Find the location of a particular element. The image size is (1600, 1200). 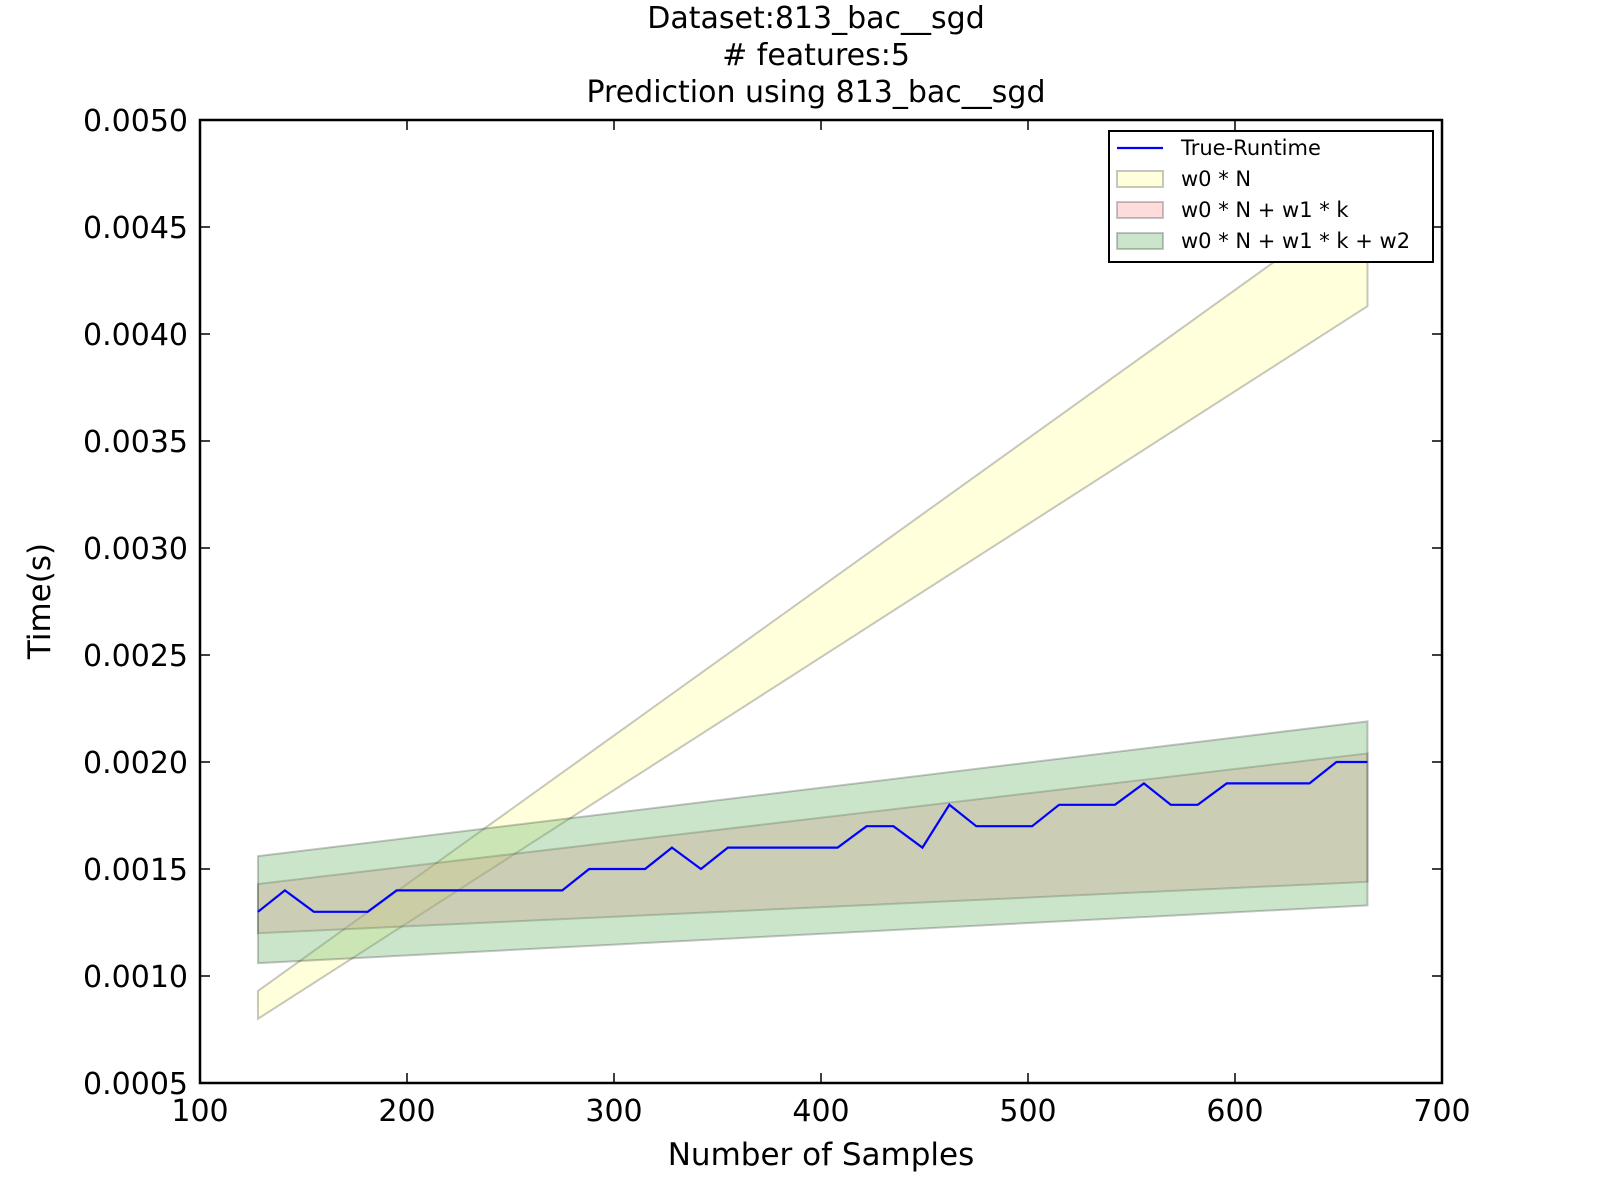

y-tick-label: 0.0005 is located at coordinates (135, 1084).